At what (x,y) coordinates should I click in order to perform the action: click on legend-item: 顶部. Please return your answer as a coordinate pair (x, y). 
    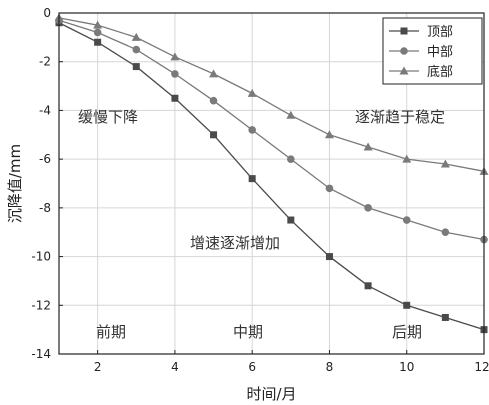
    Looking at the image, I should click on (421, 32).